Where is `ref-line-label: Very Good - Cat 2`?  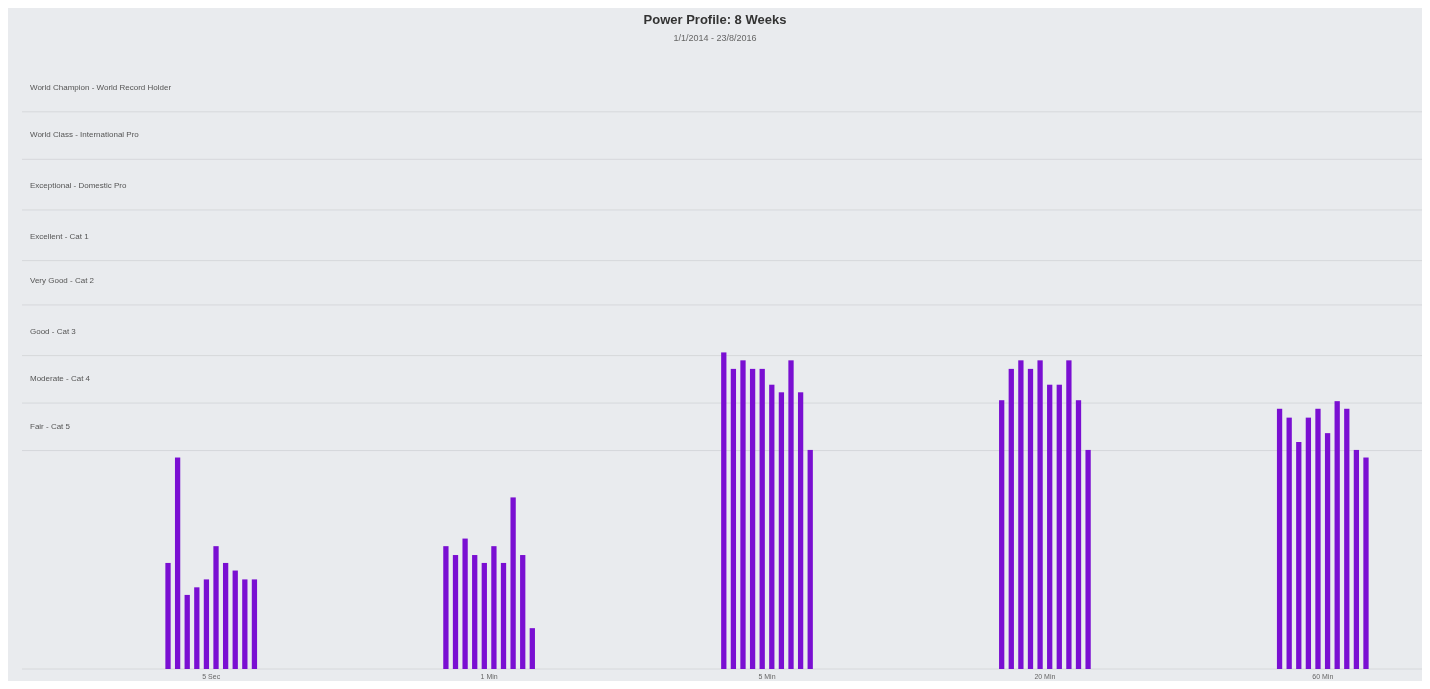 ref-line-label: Very Good - Cat 2 is located at coordinates (62, 280).